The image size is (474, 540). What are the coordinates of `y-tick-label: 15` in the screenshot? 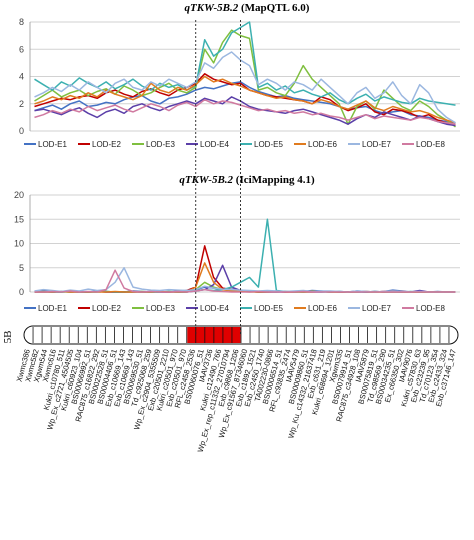 It's located at (19, 219).